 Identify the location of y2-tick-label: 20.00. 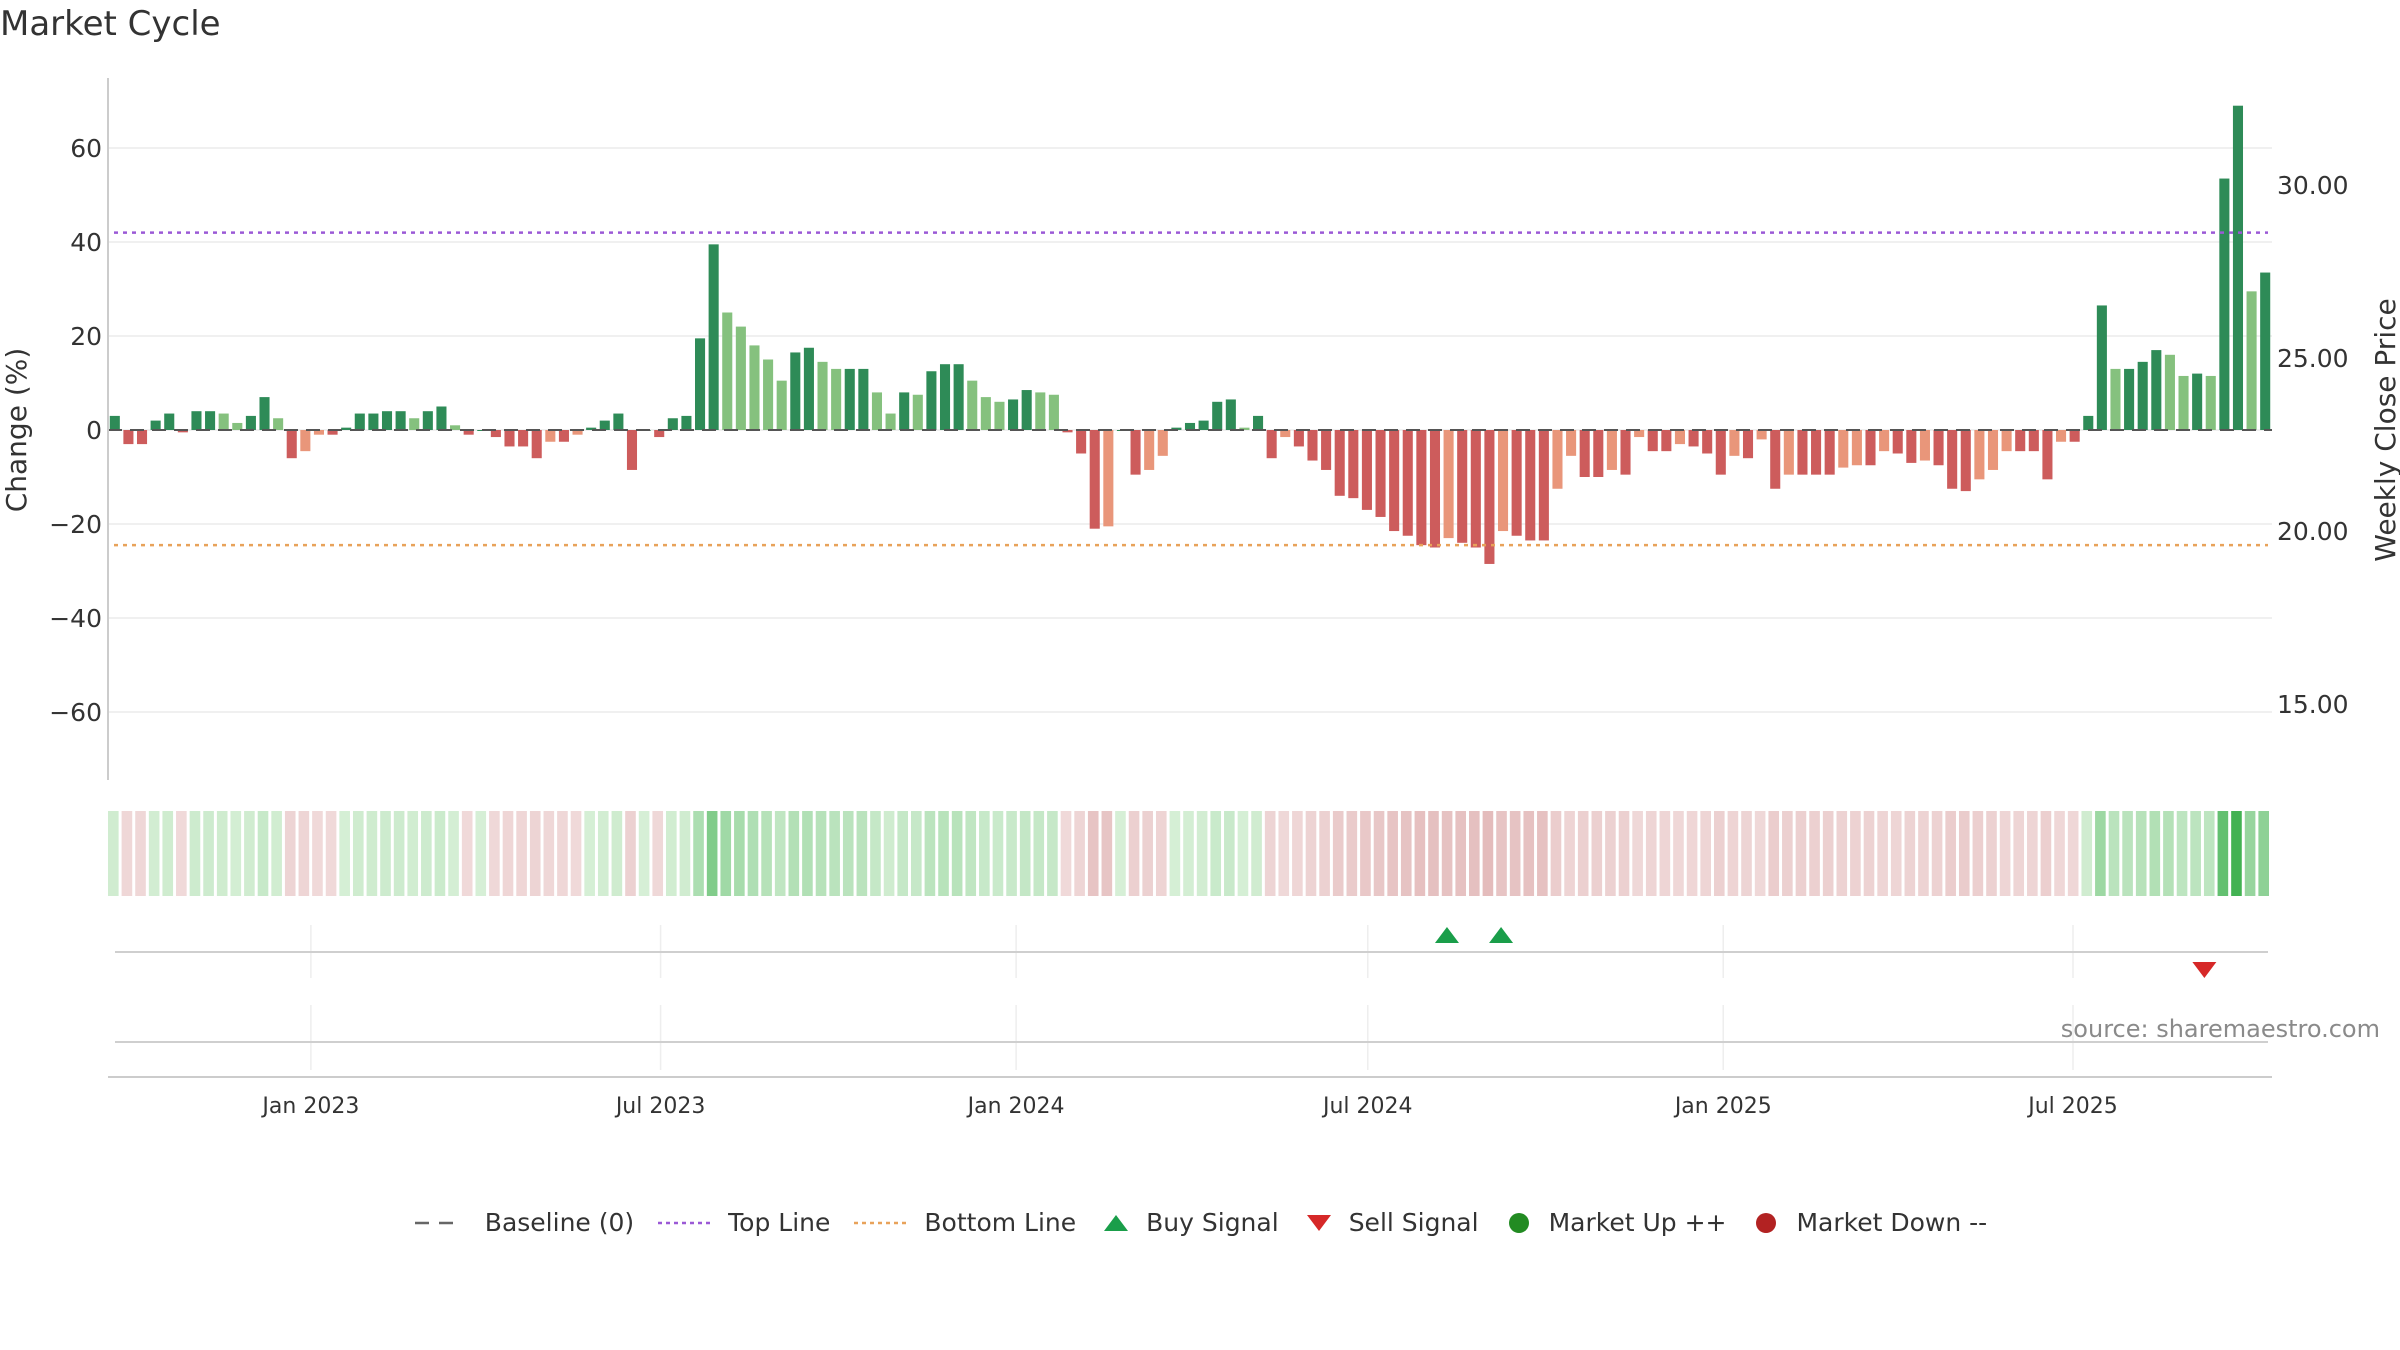
(2313, 531).